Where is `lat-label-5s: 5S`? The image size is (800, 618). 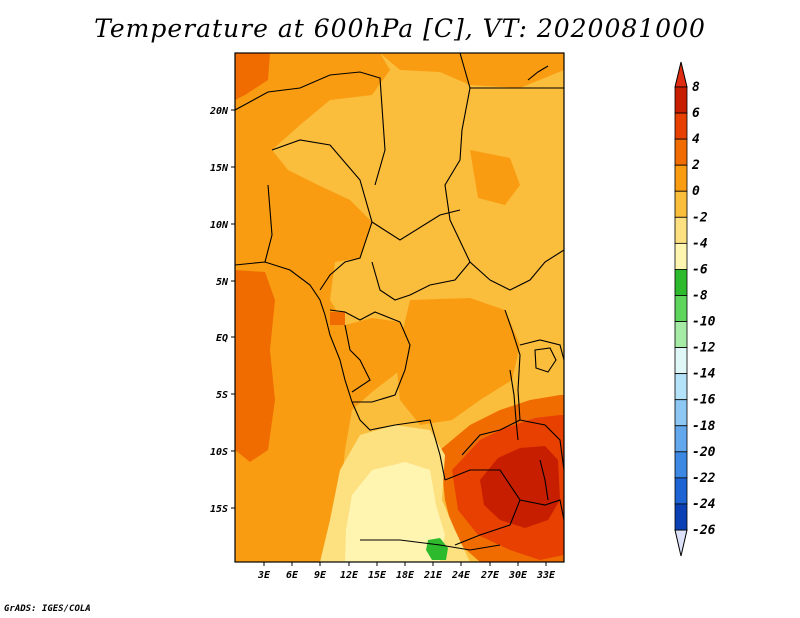
lat-label-5s: 5S is located at coordinates (222, 395).